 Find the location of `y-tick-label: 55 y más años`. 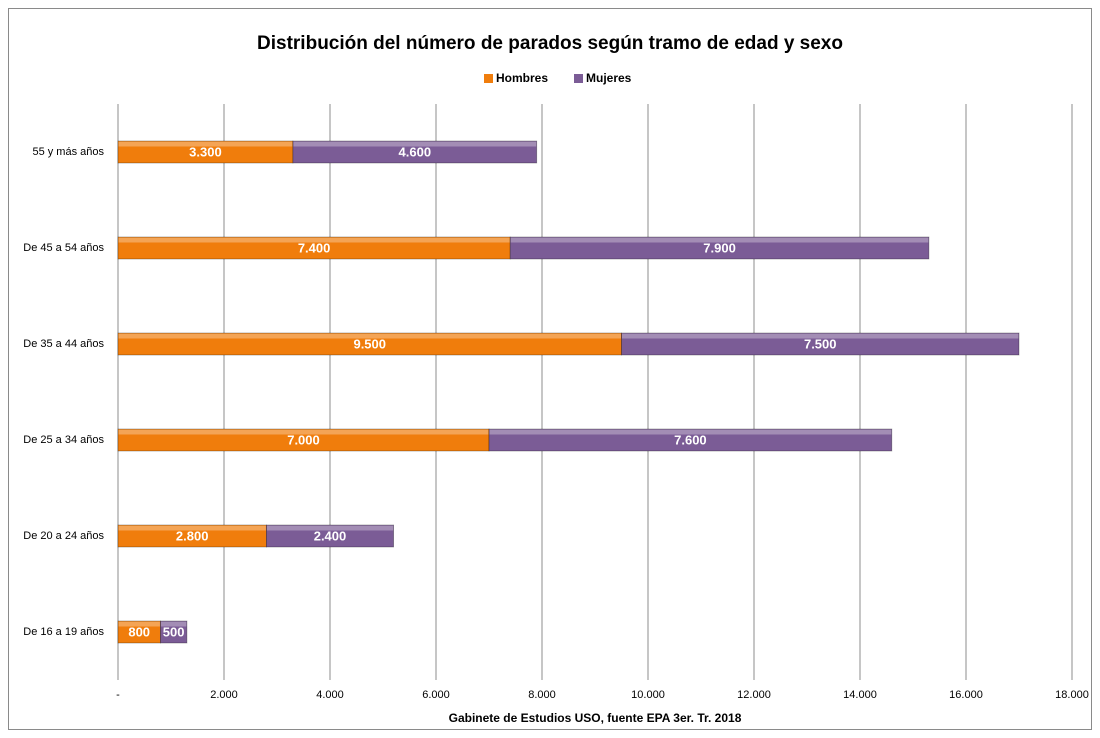

y-tick-label: 55 y más años is located at coordinates (68, 152).